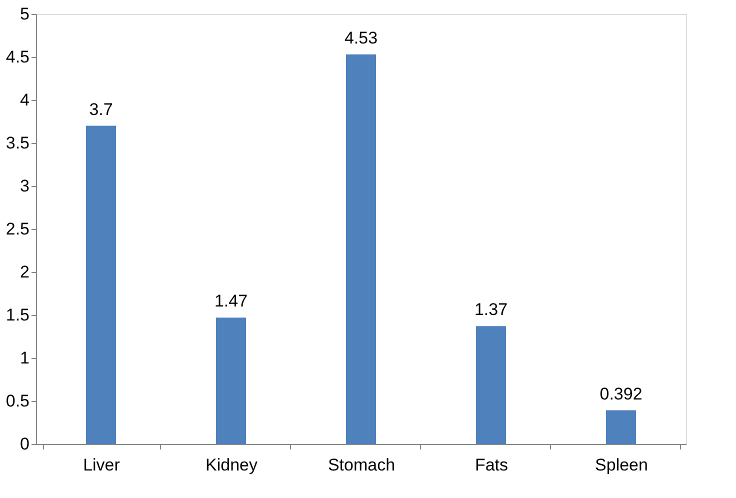 The image size is (736, 498). I want to click on y-tick-label: 1, so click(25, 358).